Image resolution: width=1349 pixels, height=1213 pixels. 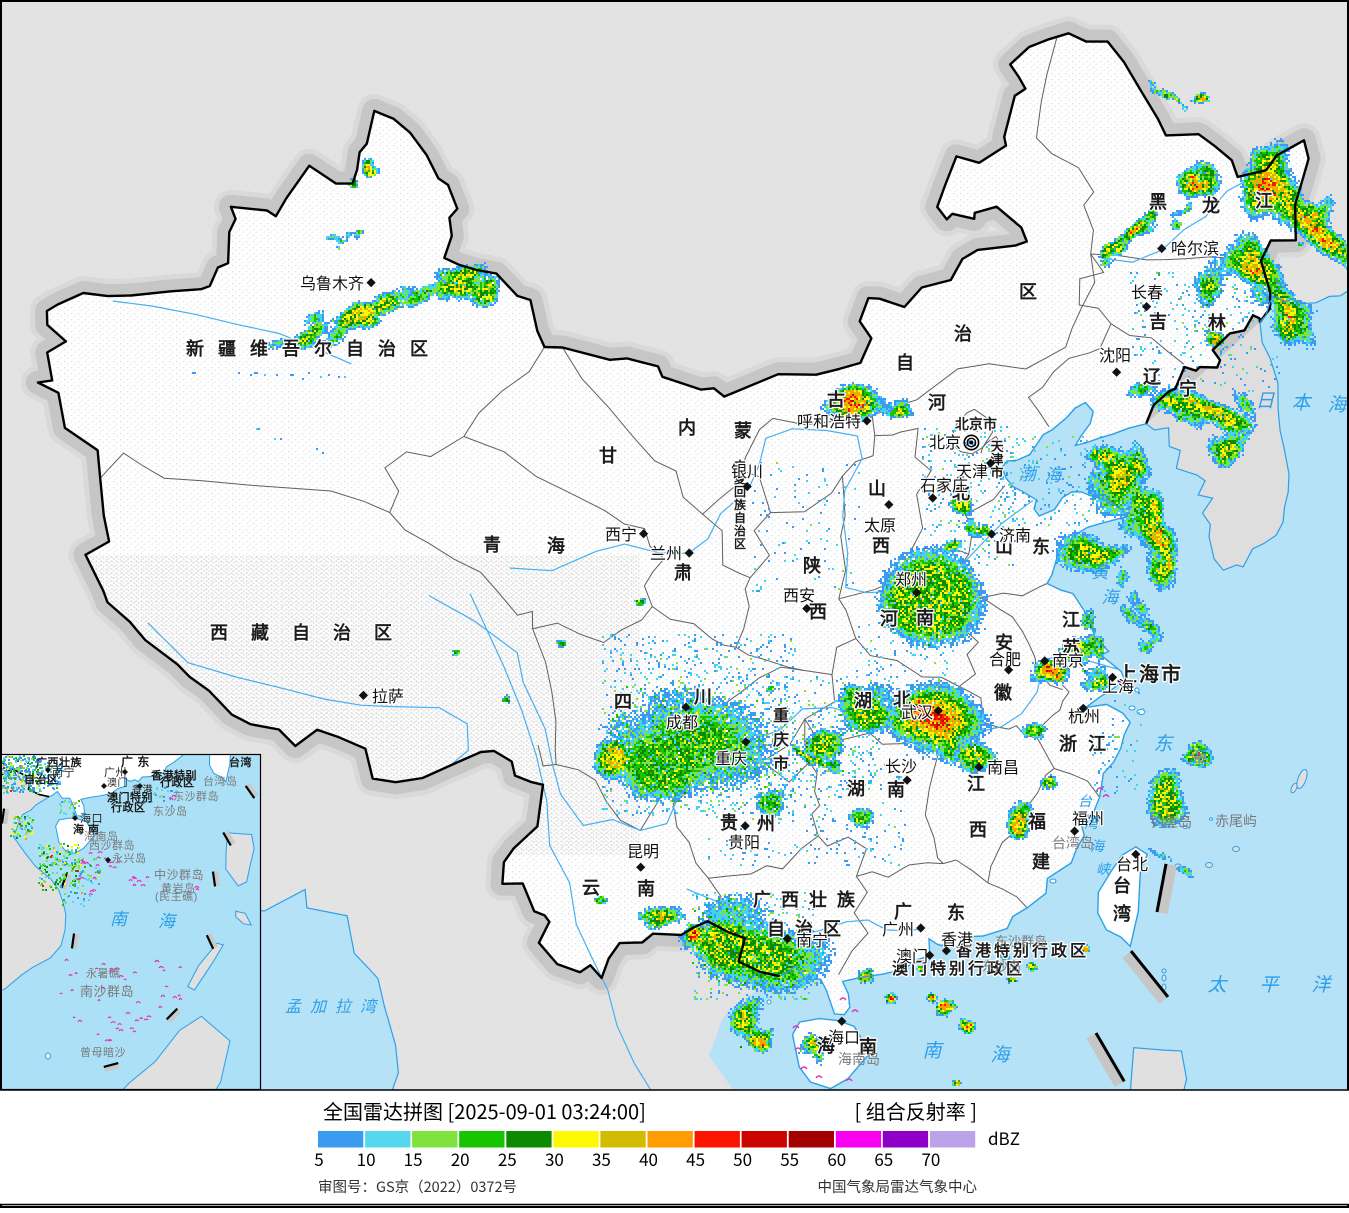 I want to click on svg-text: [ 组合反射率 ], so click(x=916, y=1110).